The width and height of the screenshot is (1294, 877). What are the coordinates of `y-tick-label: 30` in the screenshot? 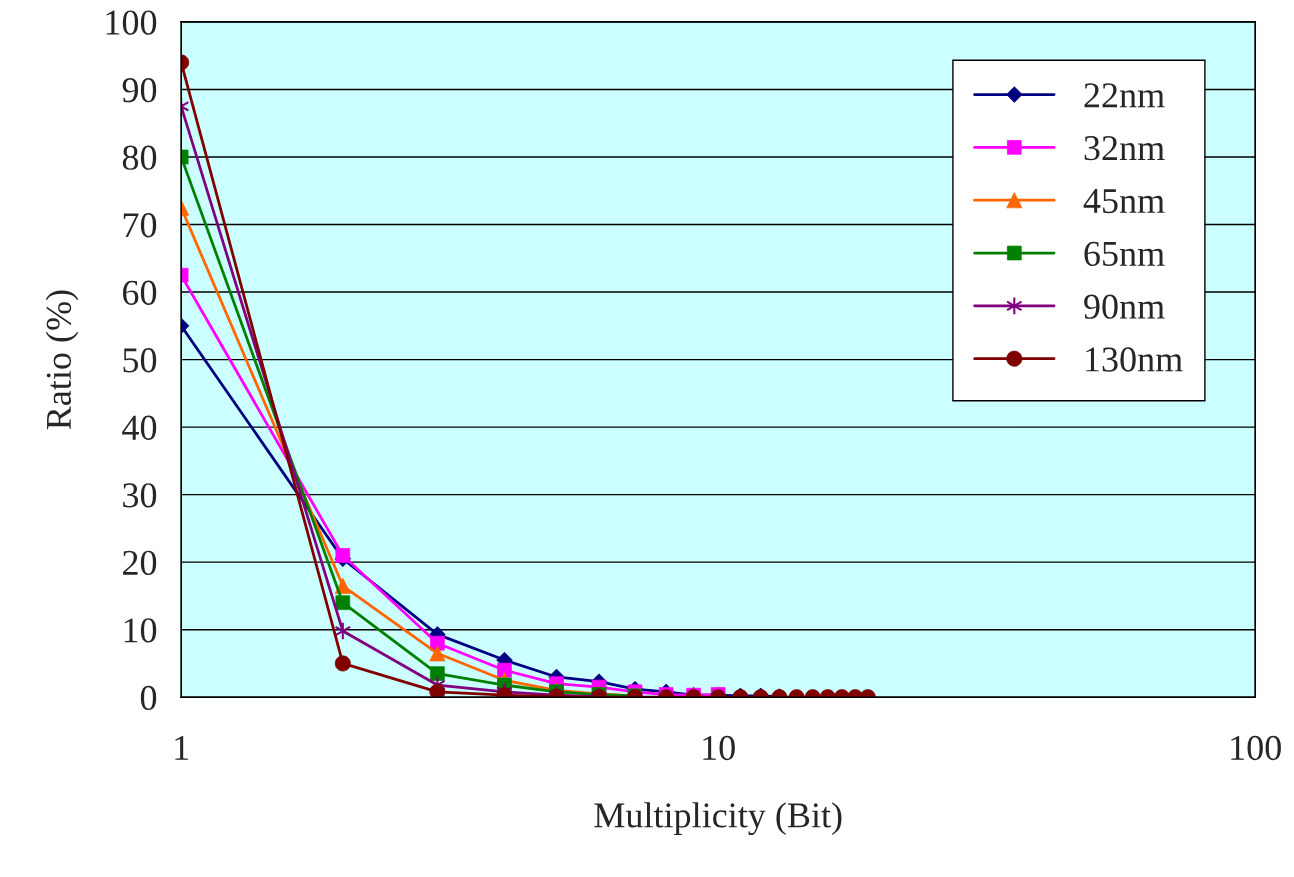 It's located at (140, 495).